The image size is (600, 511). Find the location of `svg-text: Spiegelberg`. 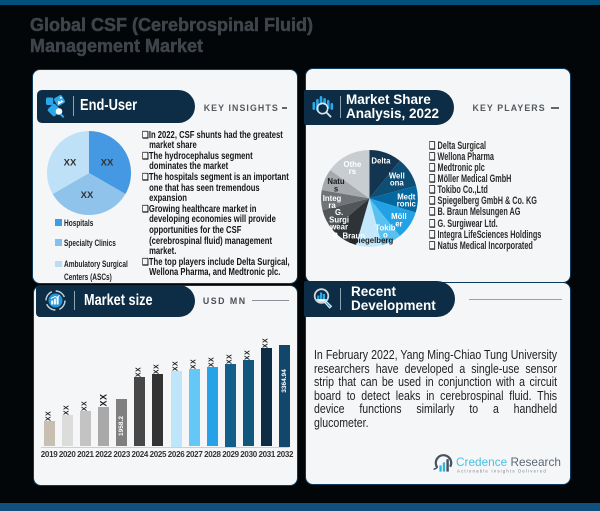

svg-text: Spiegelberg is located at coordinates (370, 240).